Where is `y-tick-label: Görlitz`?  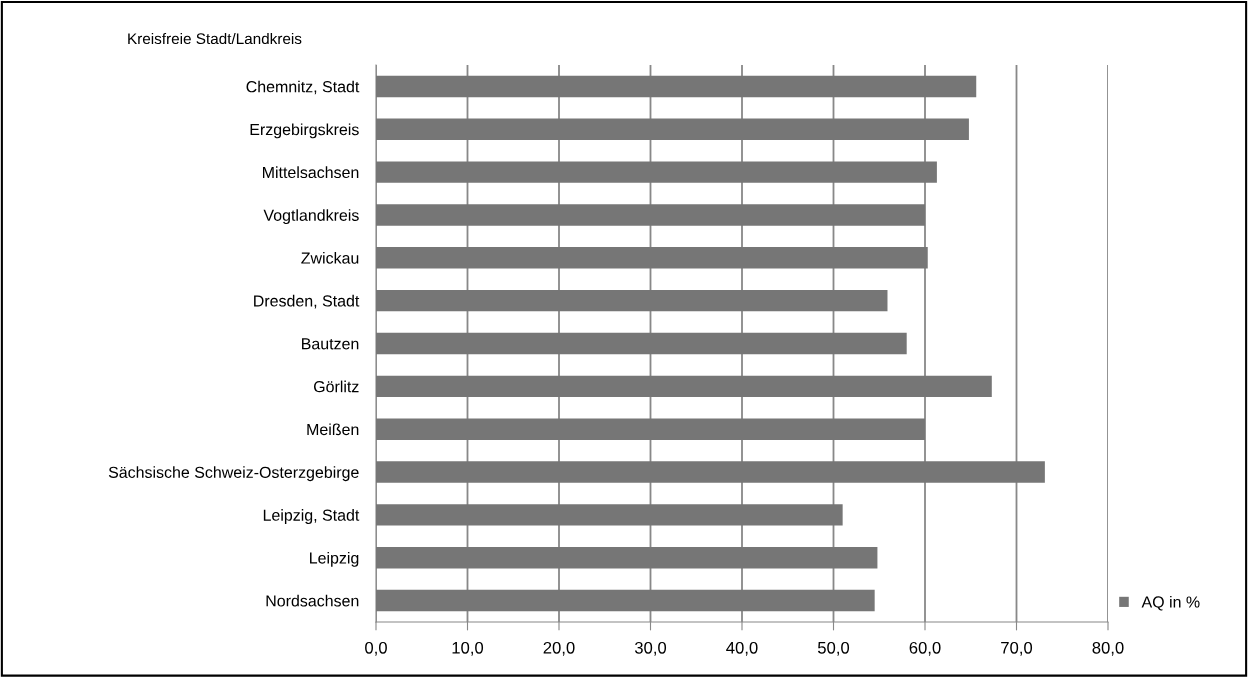 y-tick-label: Görlitz is located at coordinates (336, 386).